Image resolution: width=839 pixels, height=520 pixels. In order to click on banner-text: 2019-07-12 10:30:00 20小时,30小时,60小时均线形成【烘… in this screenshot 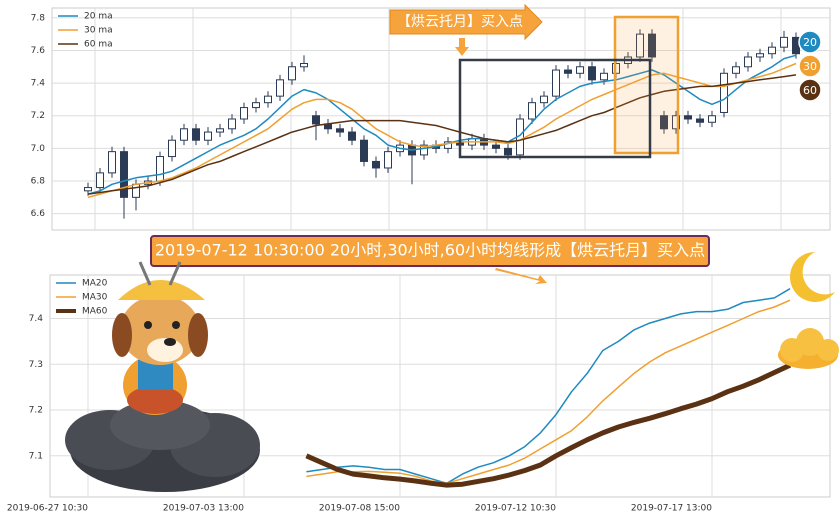, I will do `click(430, 250)`.